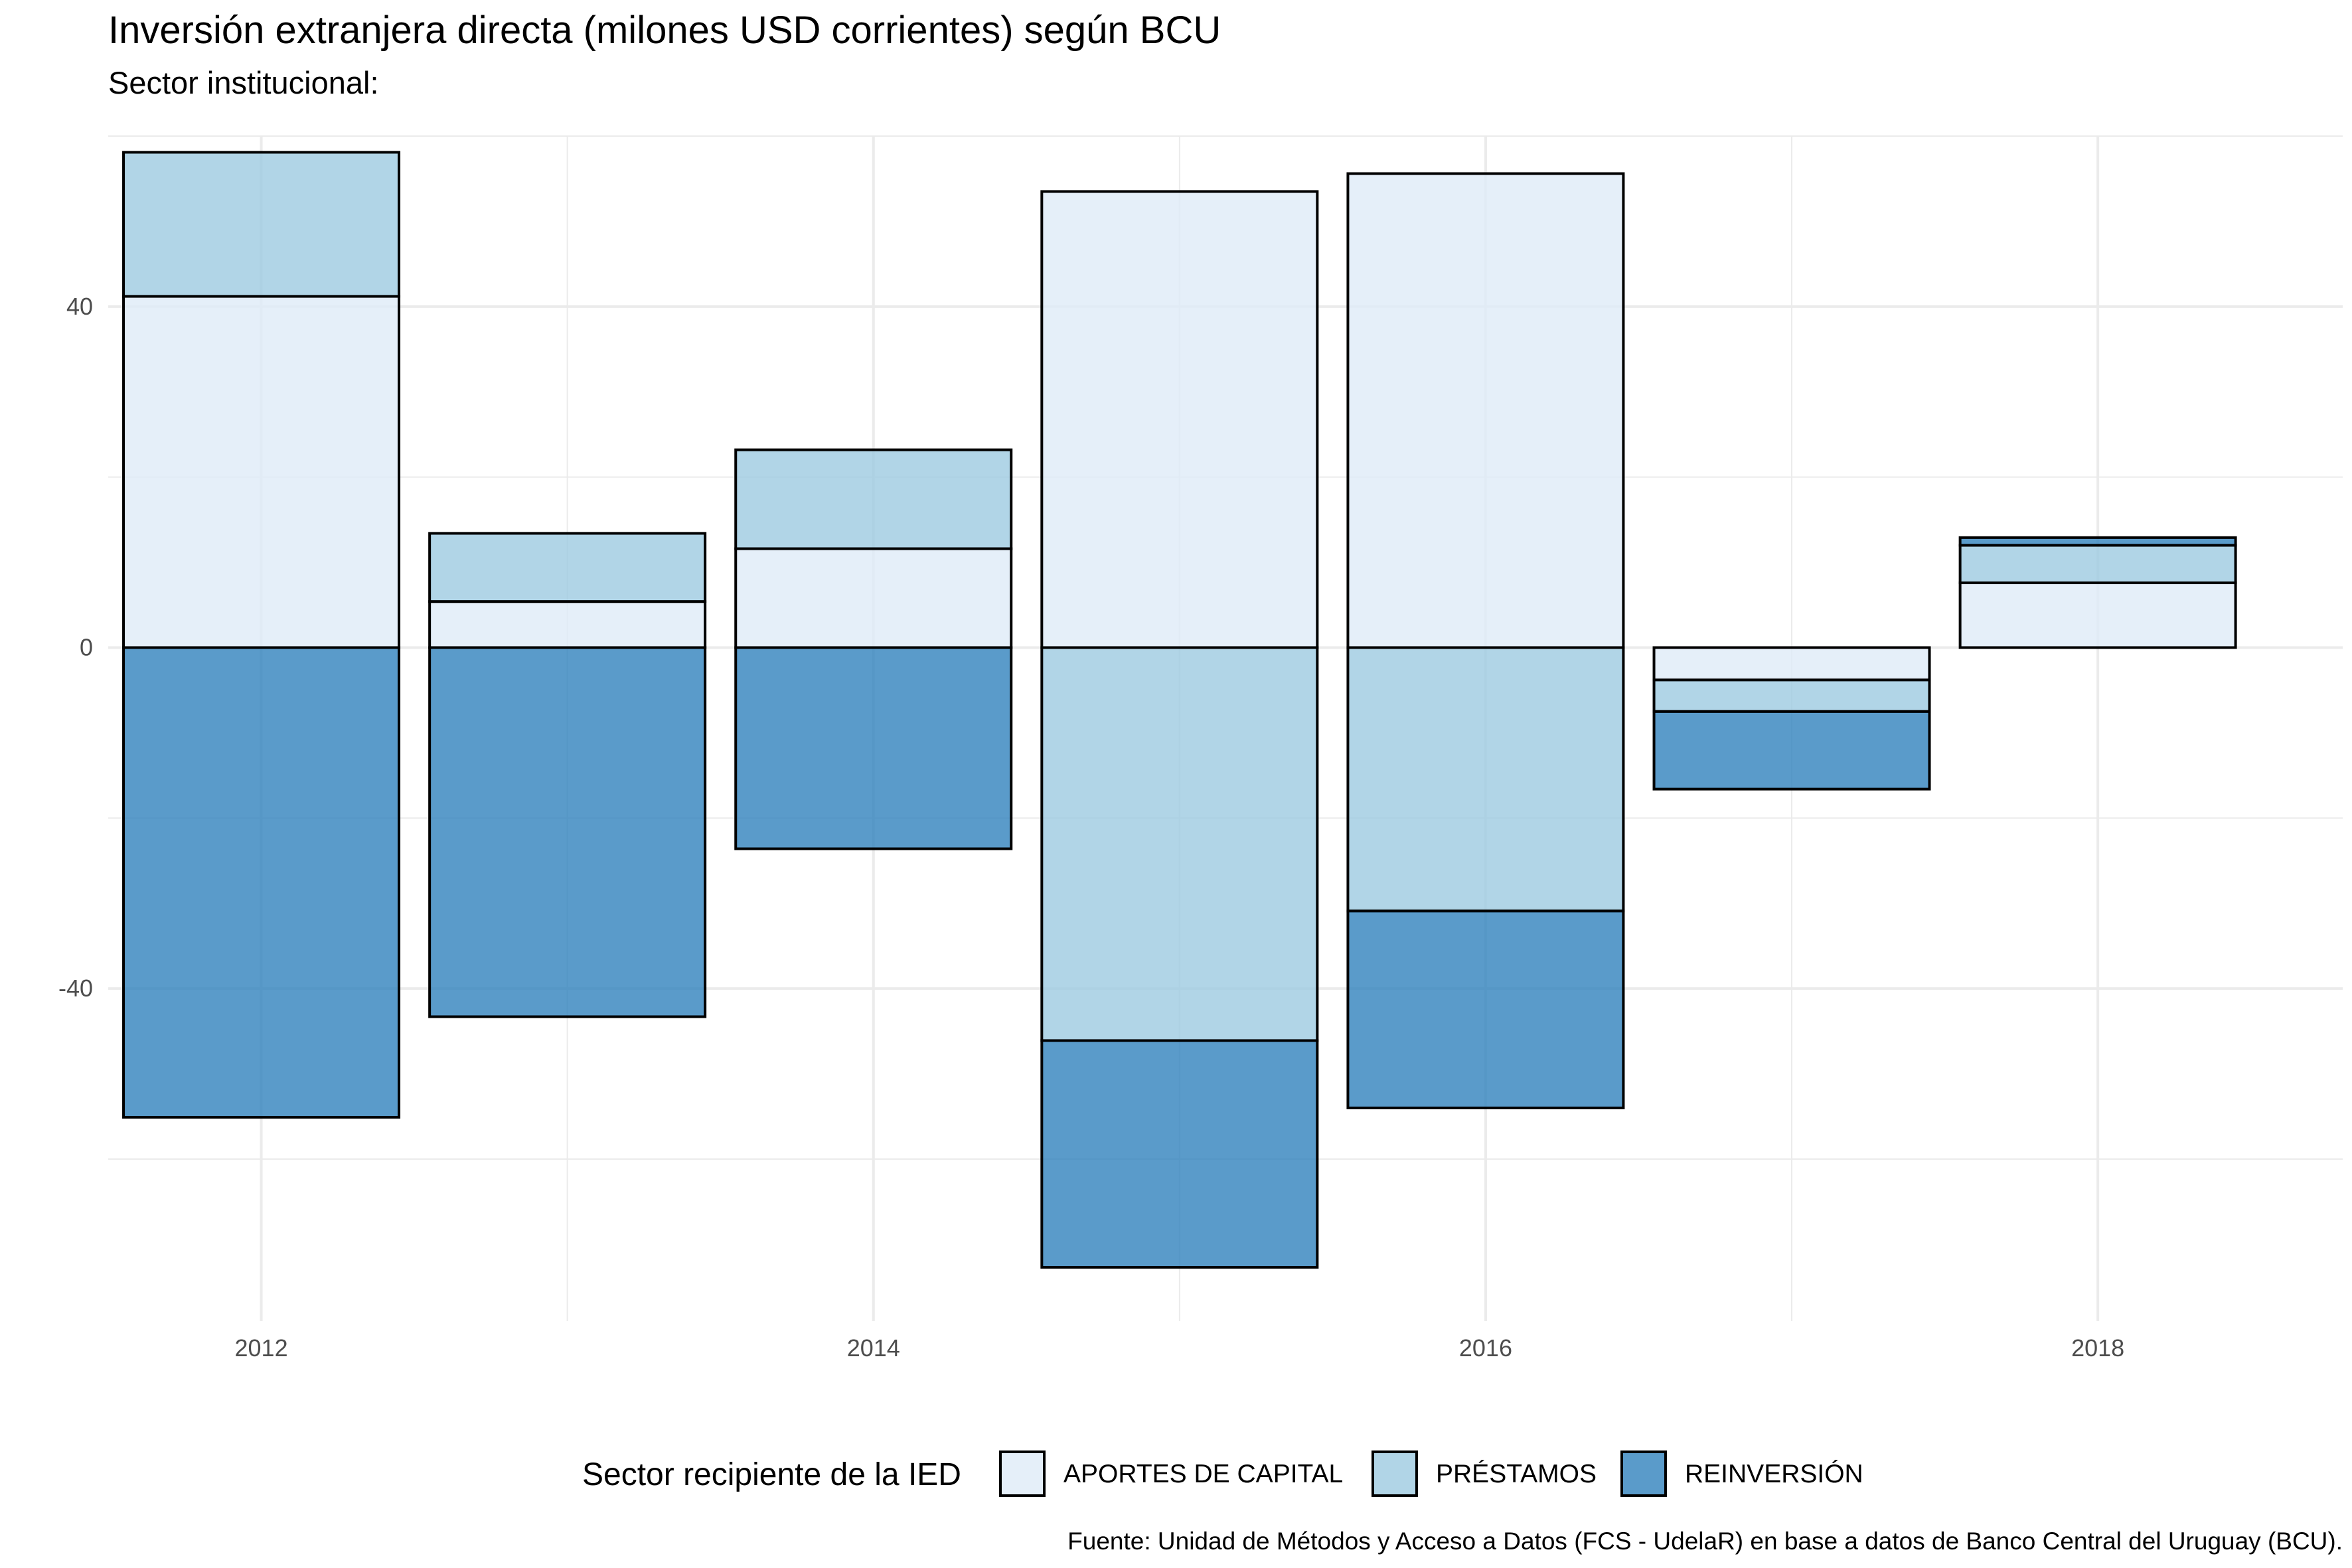 This screenshot has width=2352, height=1568. What do you see at coordinates (1485, 1348) in the screenshot?
I see `x-tick-label: 2016` at bounding box center [1485, 1348].